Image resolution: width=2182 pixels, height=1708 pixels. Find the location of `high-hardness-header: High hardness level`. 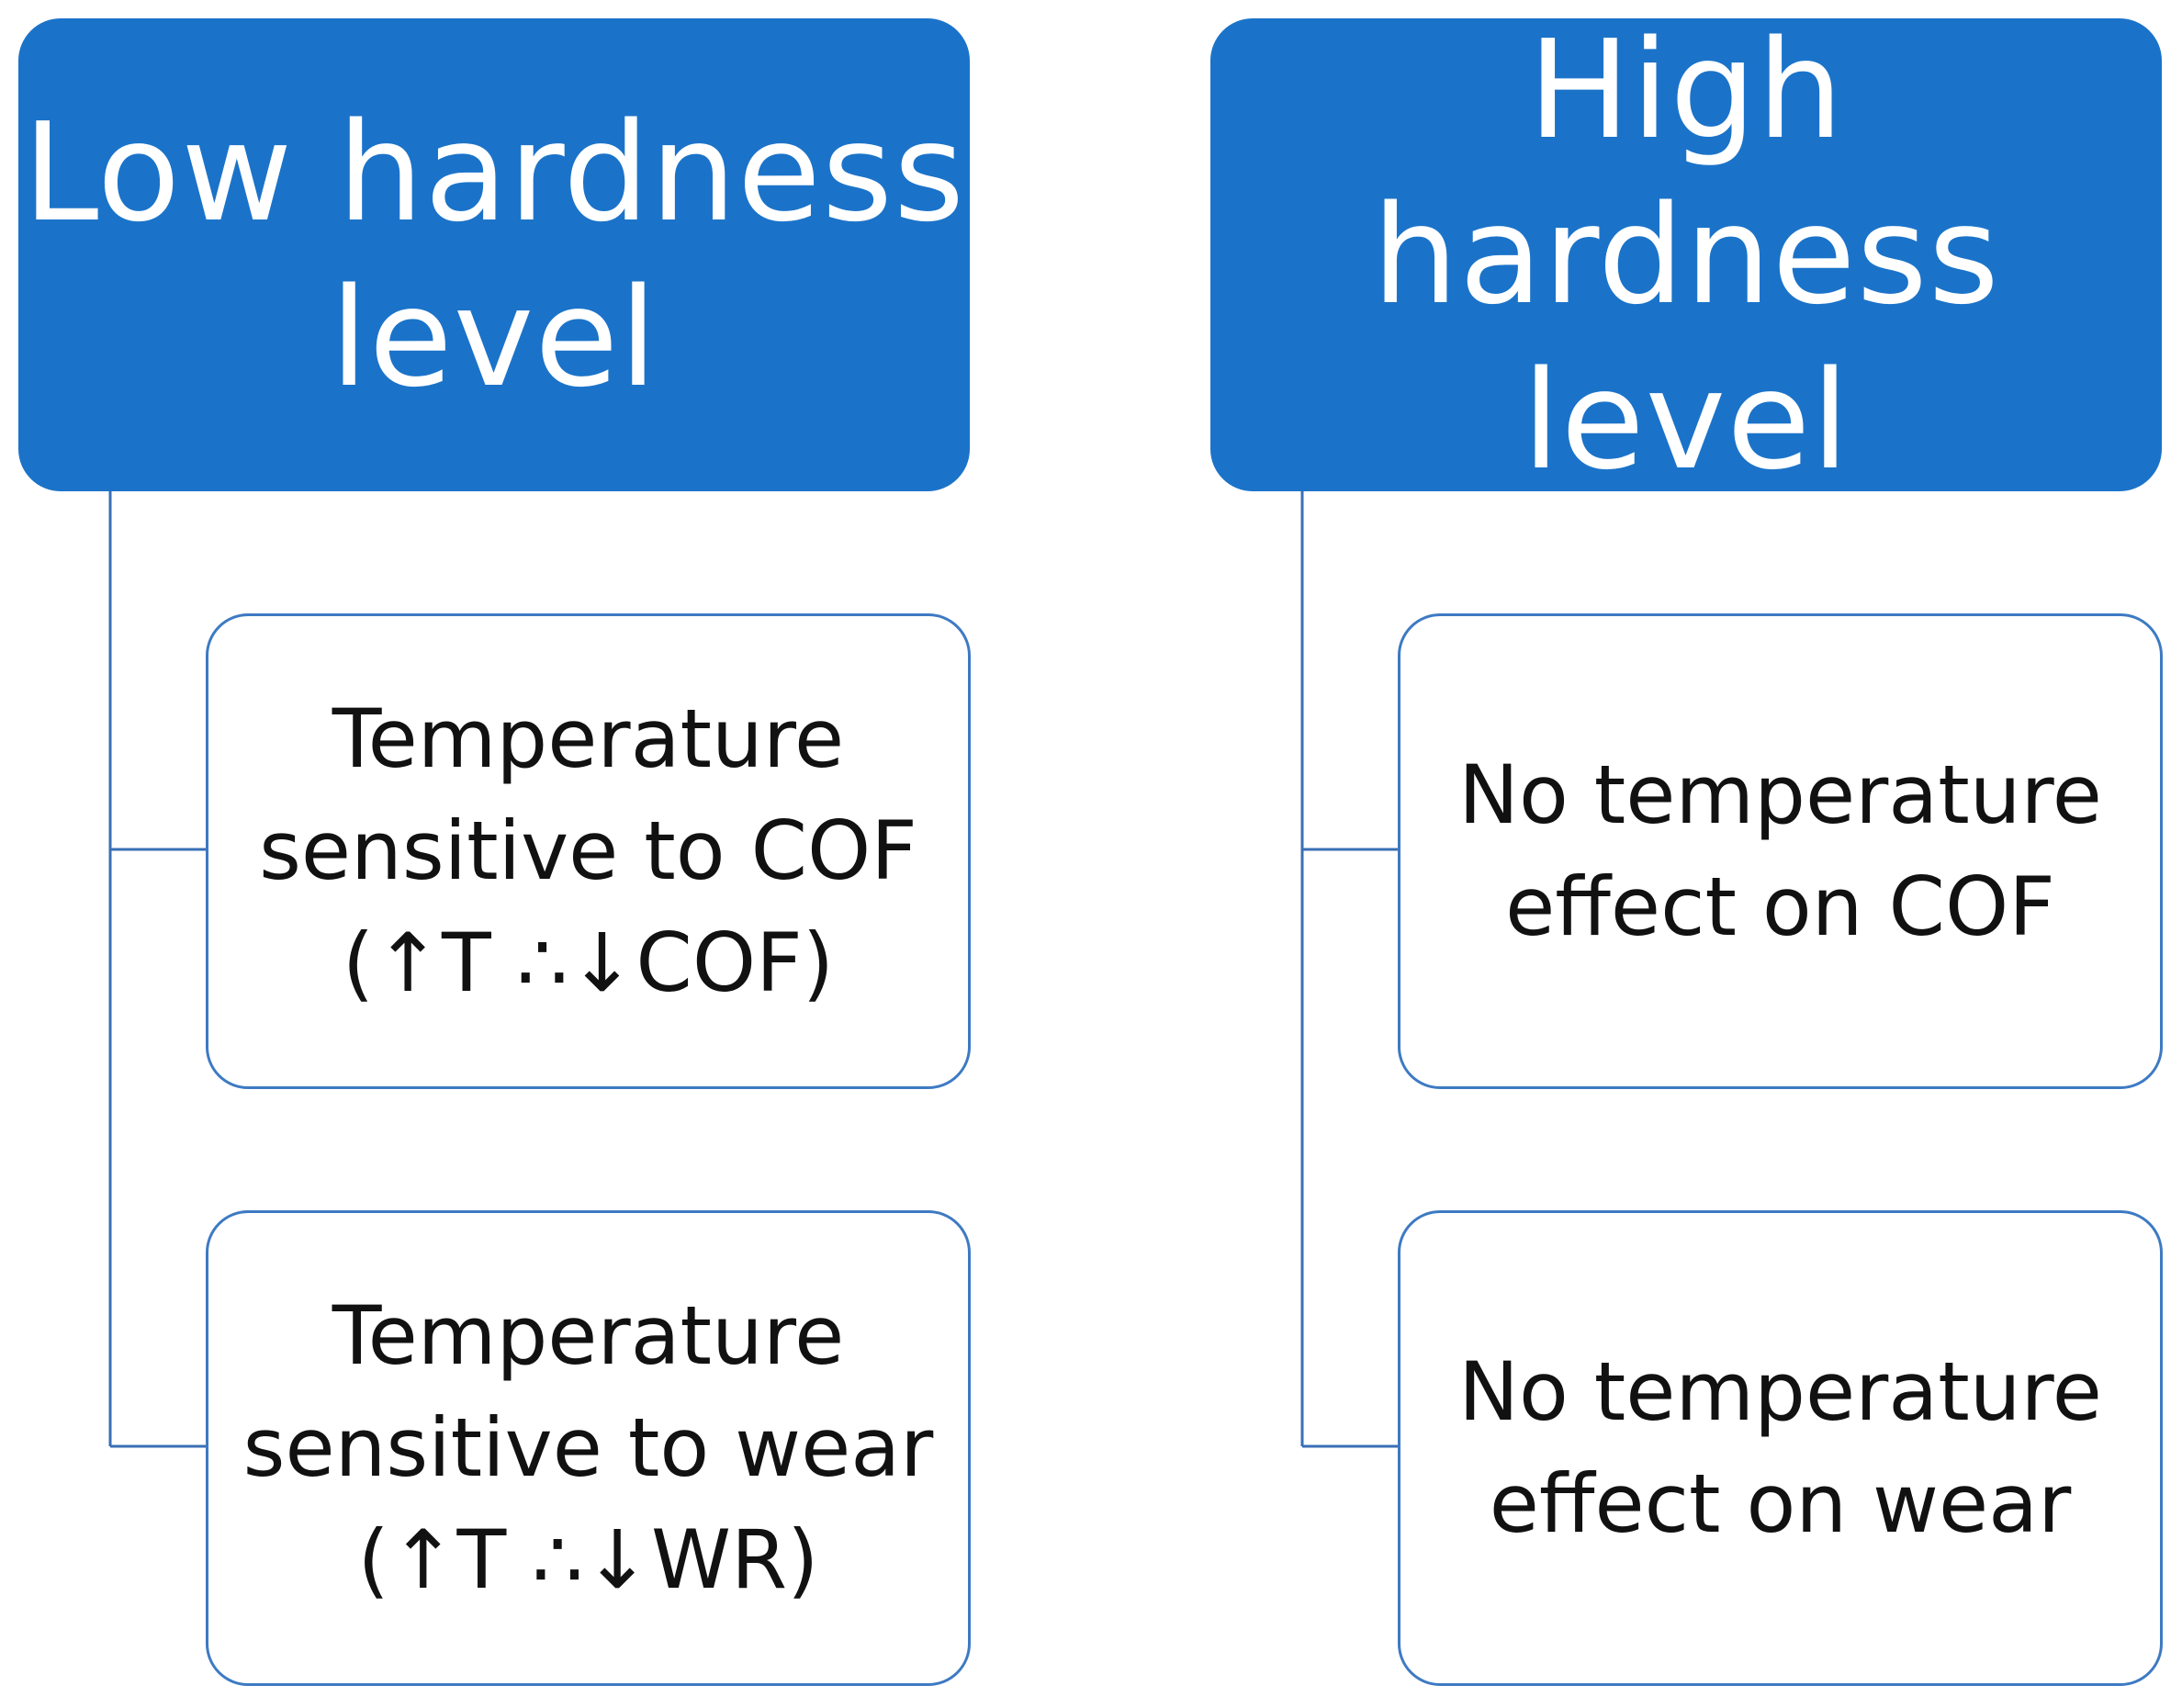

high-hardness-header: High hardness level is located at coordinates (1686, 256).